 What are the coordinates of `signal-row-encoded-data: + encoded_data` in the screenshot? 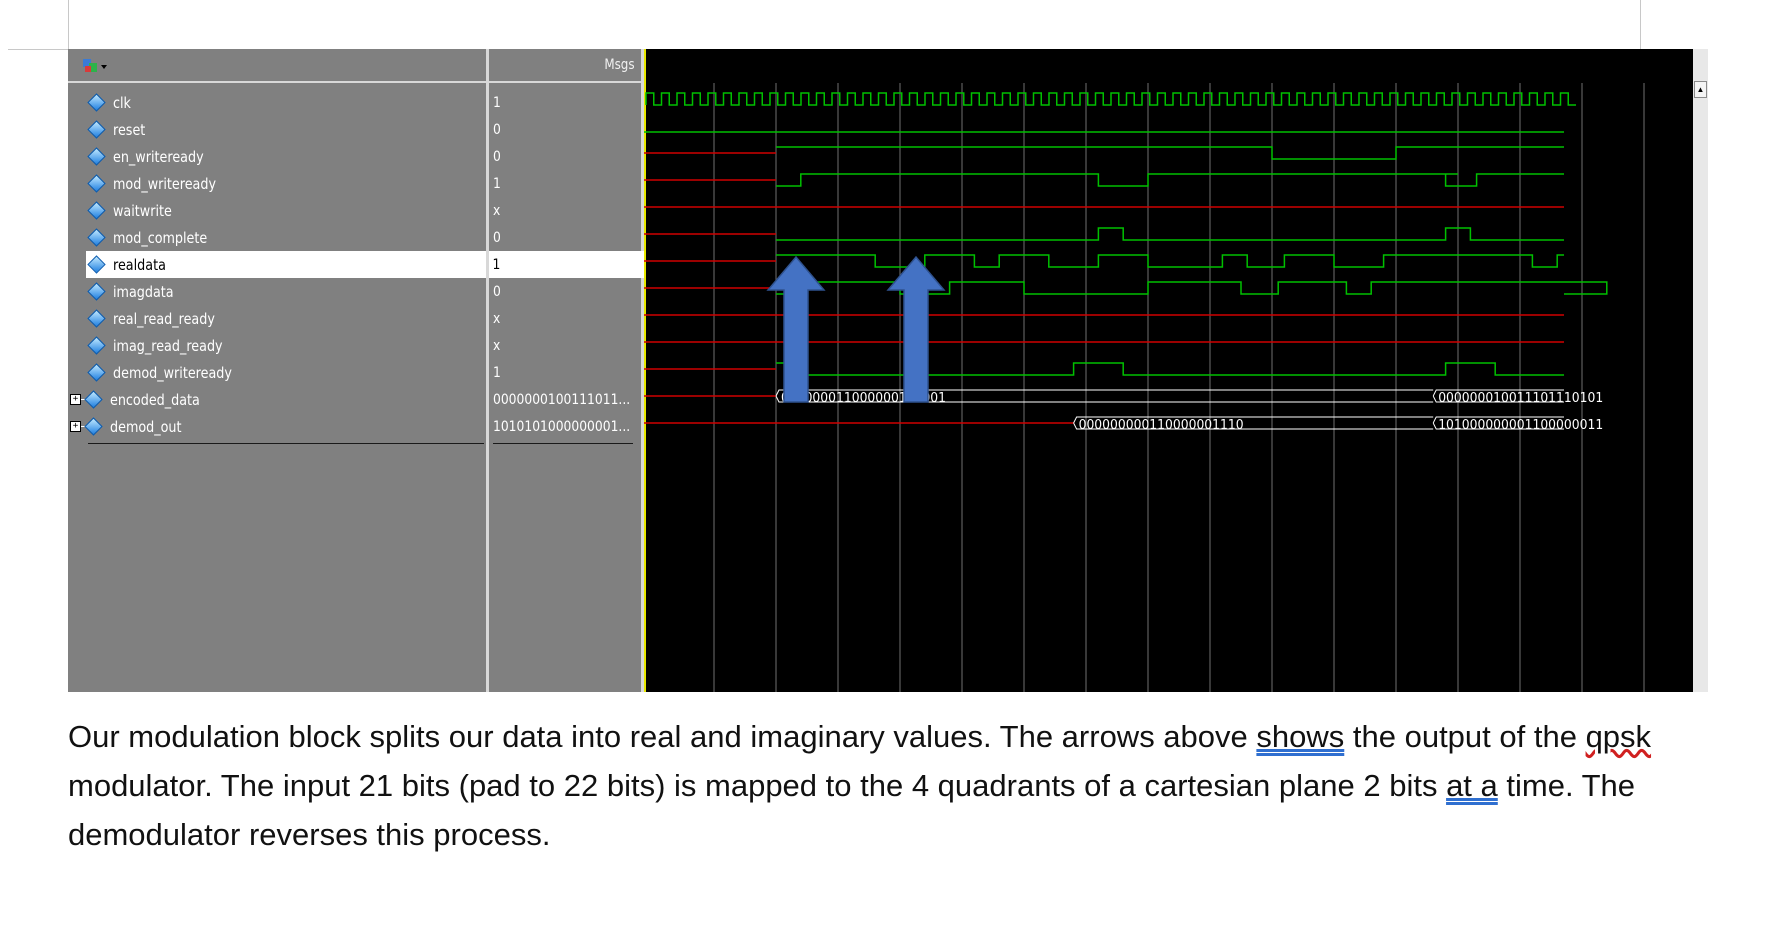 It's located at (278, 399).